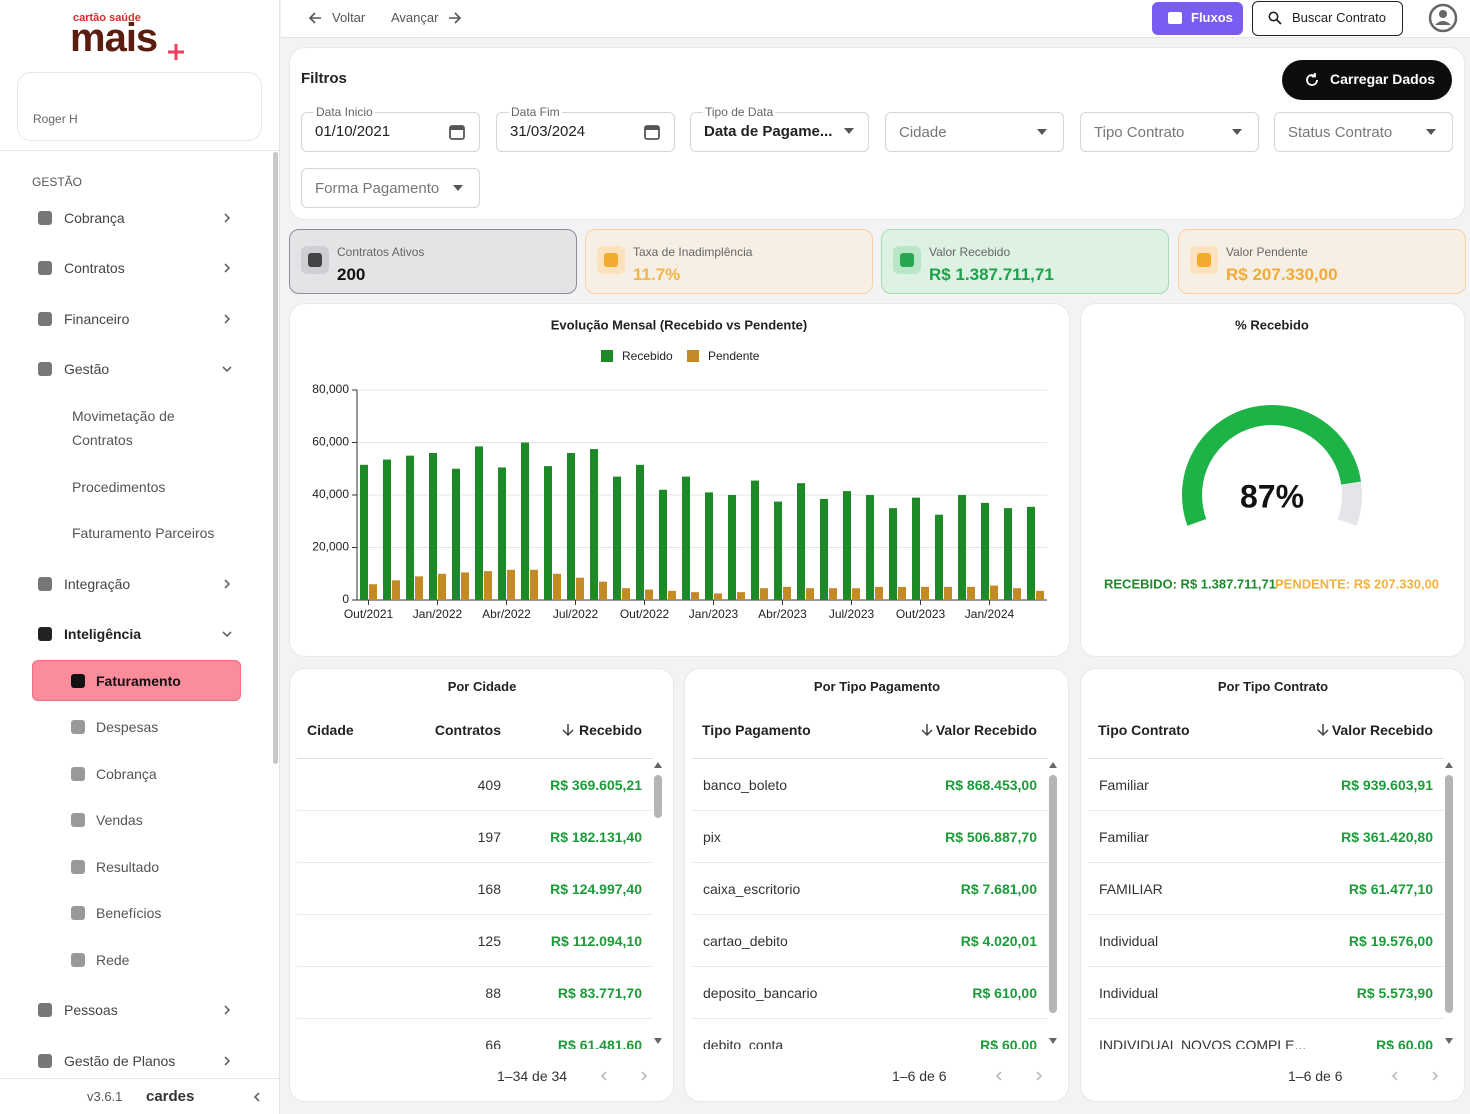 The height and width of the screenshot is (1114, 1470). Describe the element at coordinates (657, 274) in the screenshot. I see `kpi-value: 11.7%` at that location.